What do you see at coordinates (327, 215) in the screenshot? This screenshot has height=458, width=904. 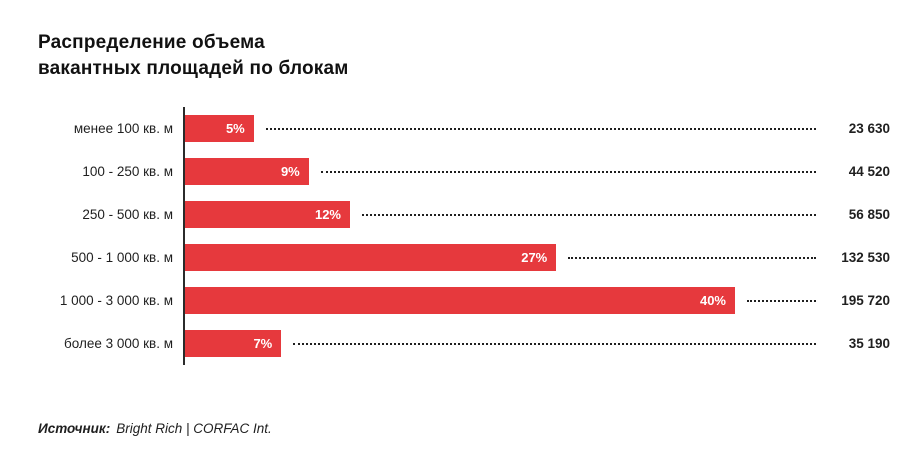 I see `bar-percent-label: 12%` at bounding box center [327, 215].